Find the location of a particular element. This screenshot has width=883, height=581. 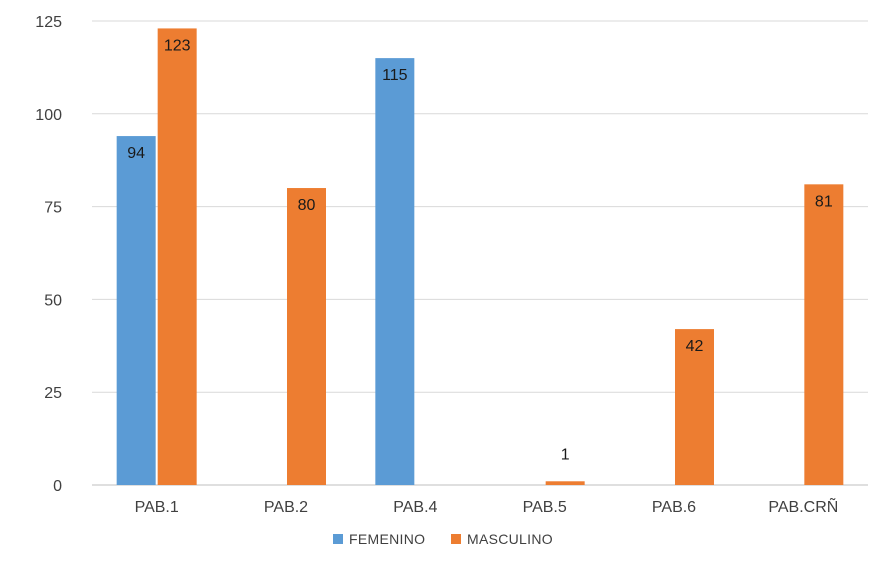

x-tick-label: PAB.5 is located at coordinates (545, 507).